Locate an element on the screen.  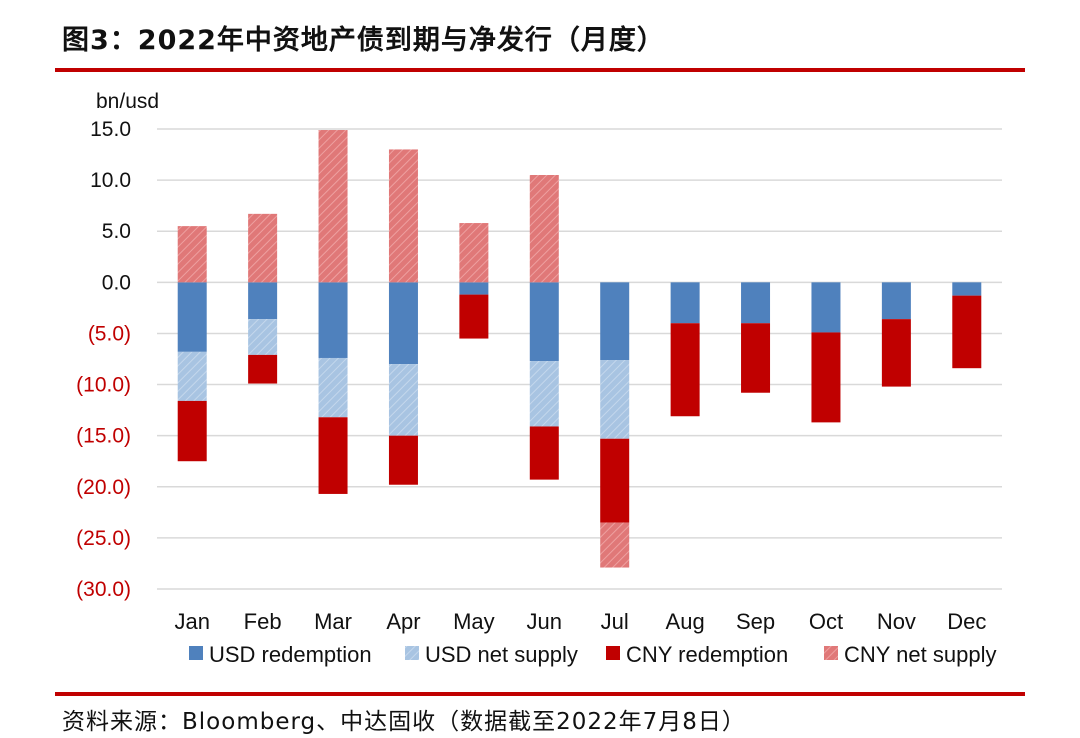
legend-label: USD net supply is located at coordinates (501, 654).